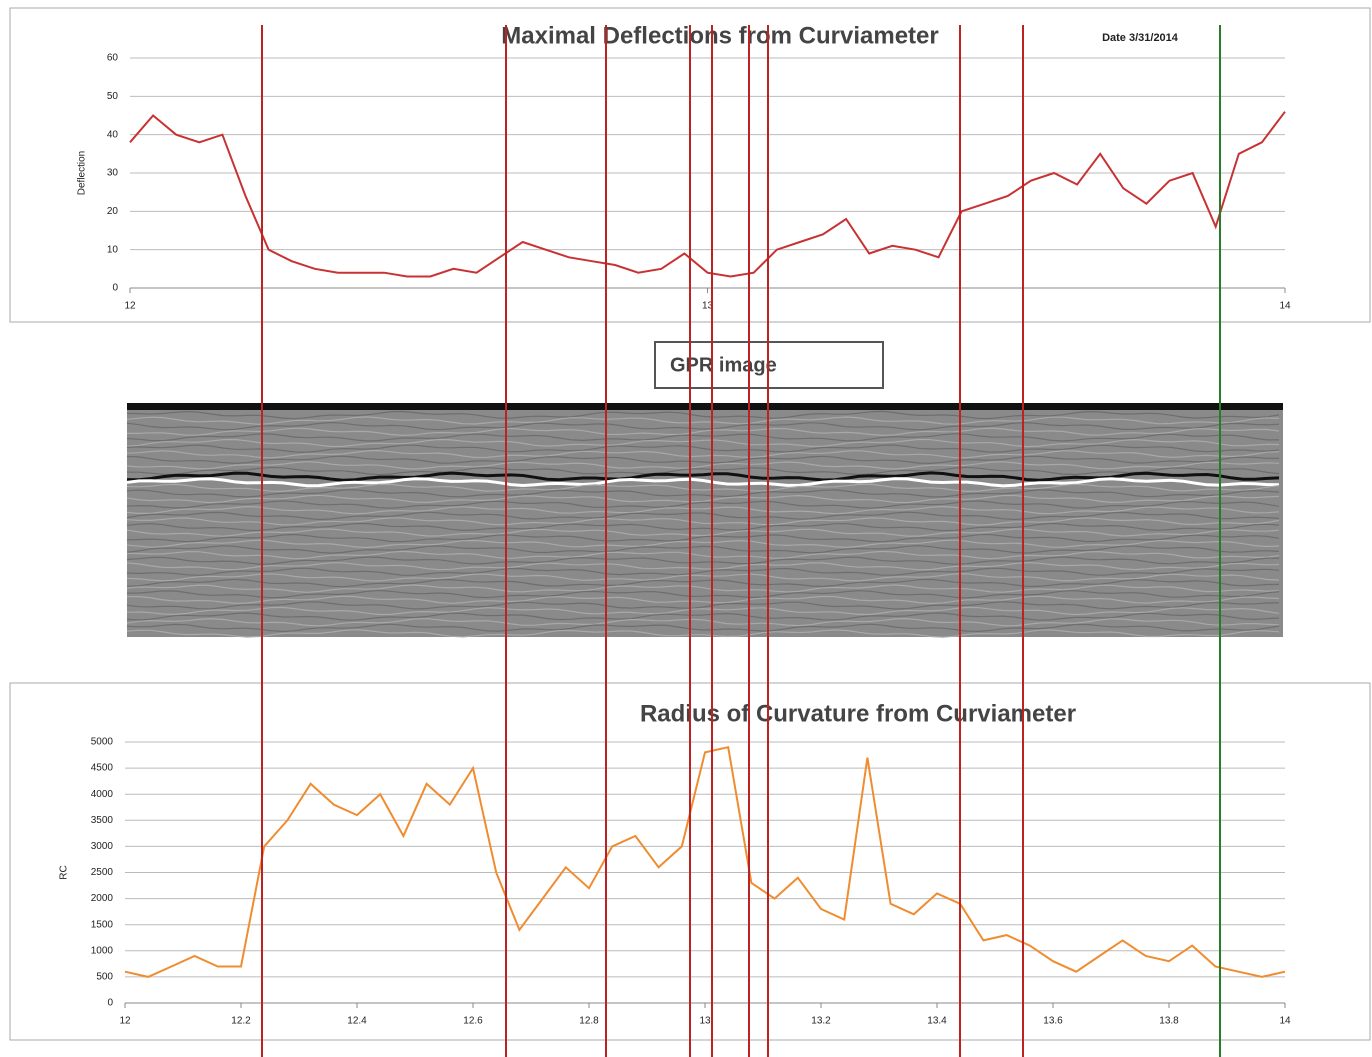 This screenshot has height=1057, width=1372. What do you see at coordinates (102, 872) in the screenshot?
I see `y-tick-label: 2500` at bounding box center [102, 872].